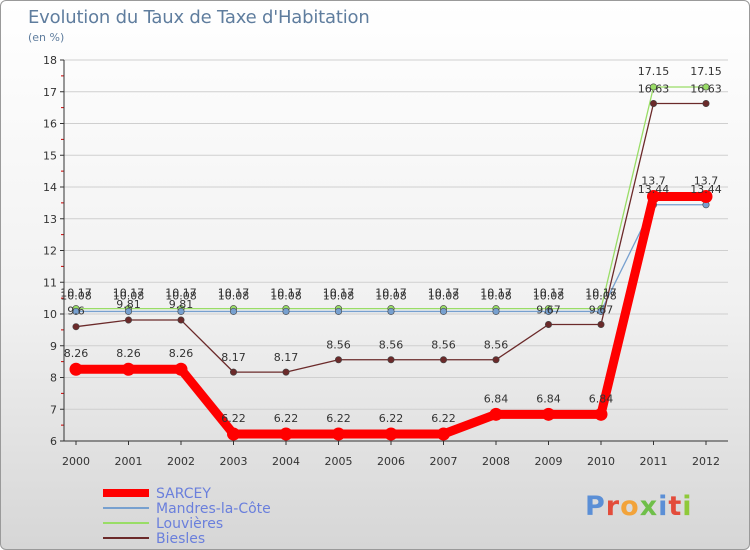 This screenshot has width=750, height=550. What do you see at coordinates (630, 506) in the screenshot?
I see `logo-letter: o` at bounding box center [630, 506].